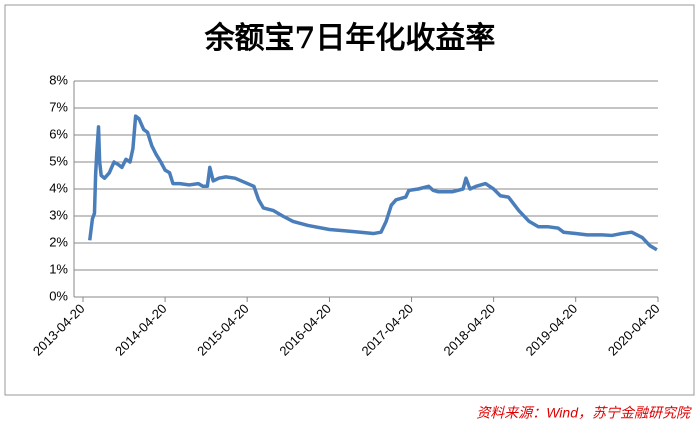 This screenshot has height=427, width=700. Describe the element at coordinates (58, 79) in the screenshot. I see `y-tick-label: 8%` at that location.